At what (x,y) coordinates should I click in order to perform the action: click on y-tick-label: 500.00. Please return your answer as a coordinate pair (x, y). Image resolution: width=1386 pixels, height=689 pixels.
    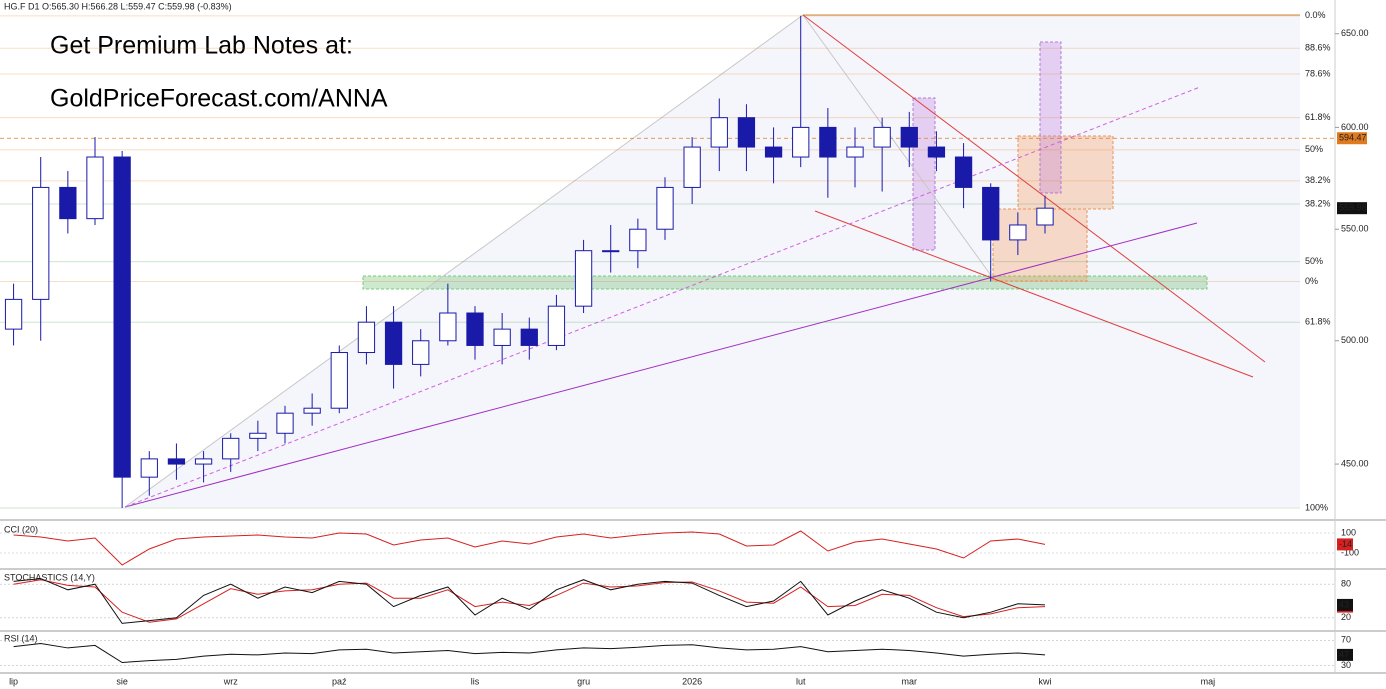
    Looking at the image, I should click on (1355, 340).